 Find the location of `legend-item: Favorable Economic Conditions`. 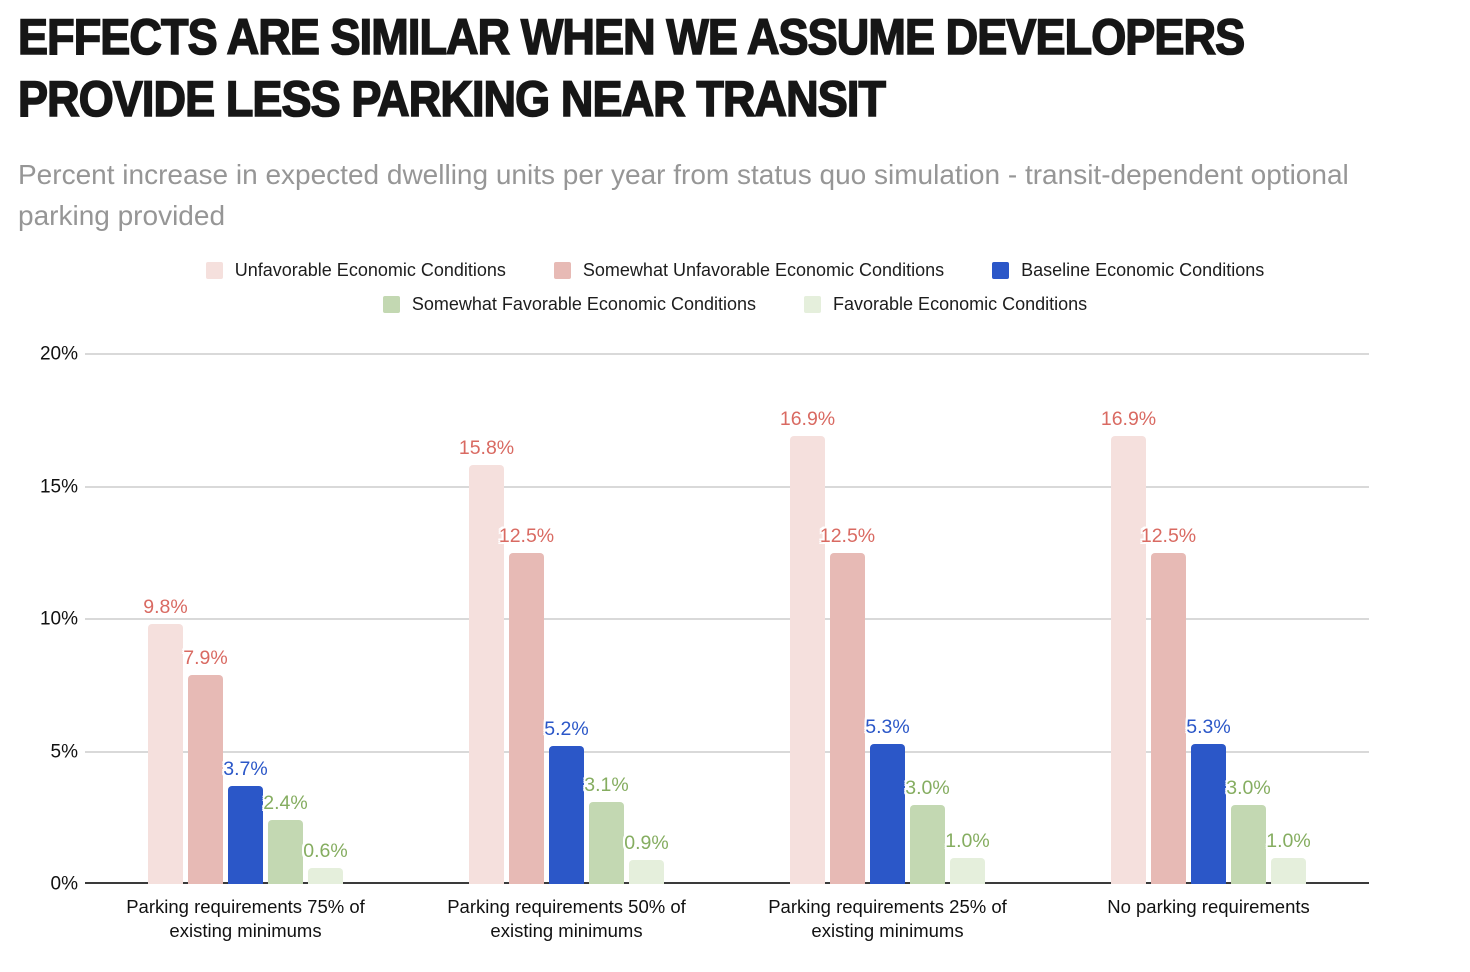

legend-item: Favorable Economic Conditions is located at coordinates (945, 304).